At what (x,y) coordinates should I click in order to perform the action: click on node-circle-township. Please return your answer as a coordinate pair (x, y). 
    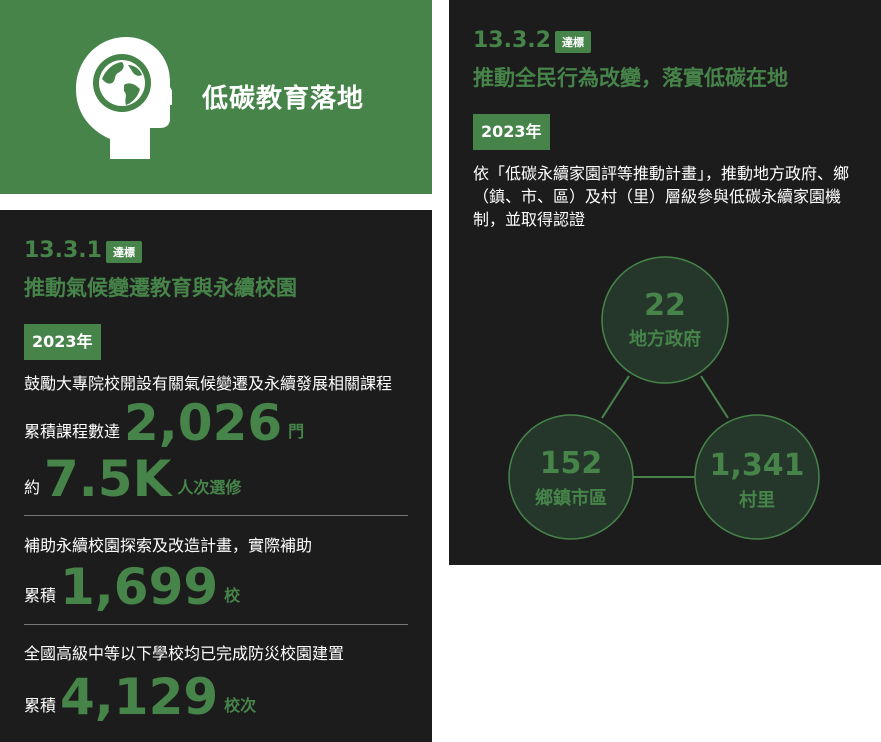
    Looking at the image, I should click on (571, 477).